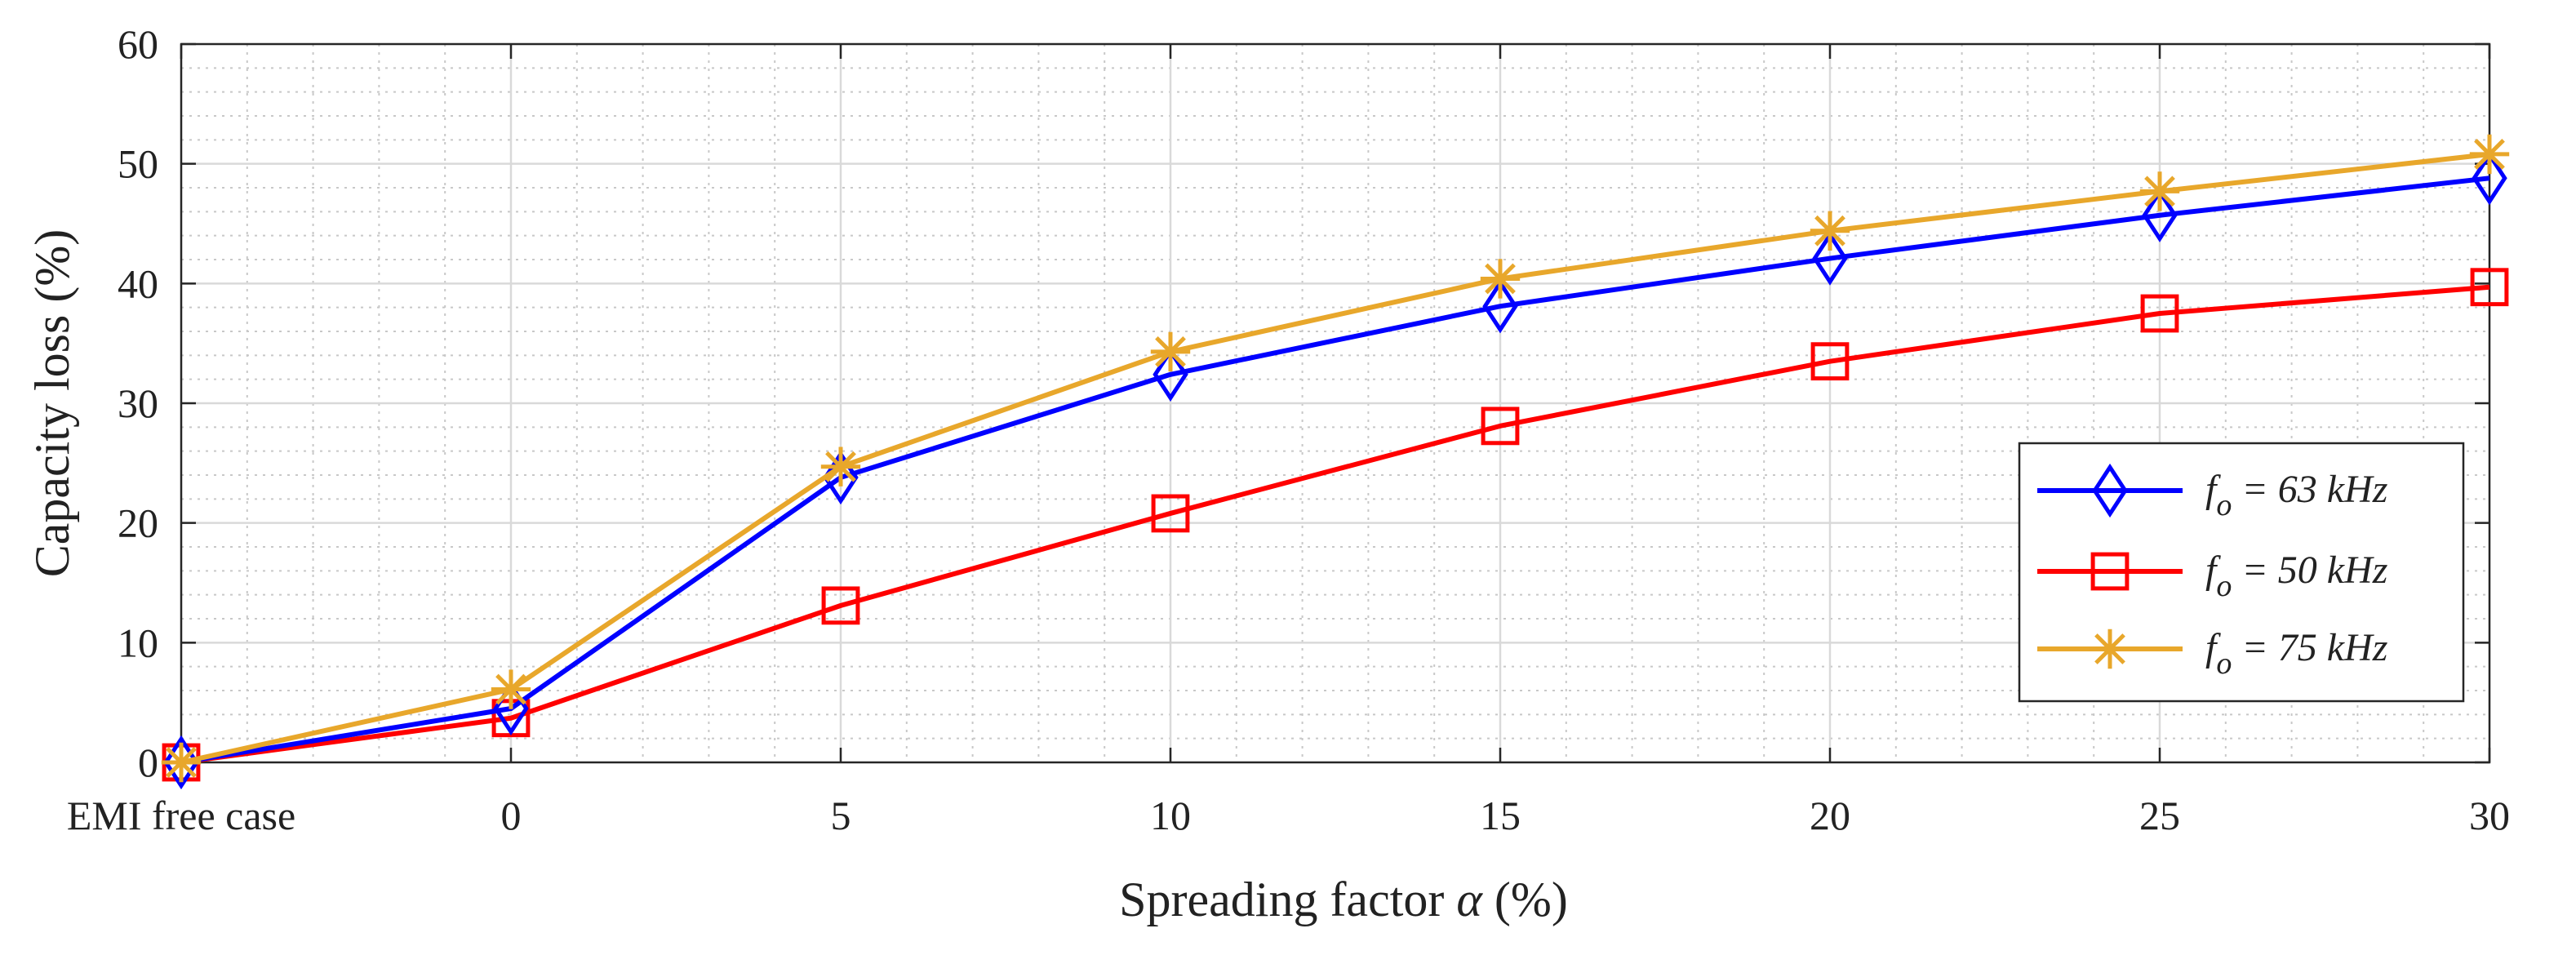  I want to click on y-tick-label: 10, so click(138, 642).